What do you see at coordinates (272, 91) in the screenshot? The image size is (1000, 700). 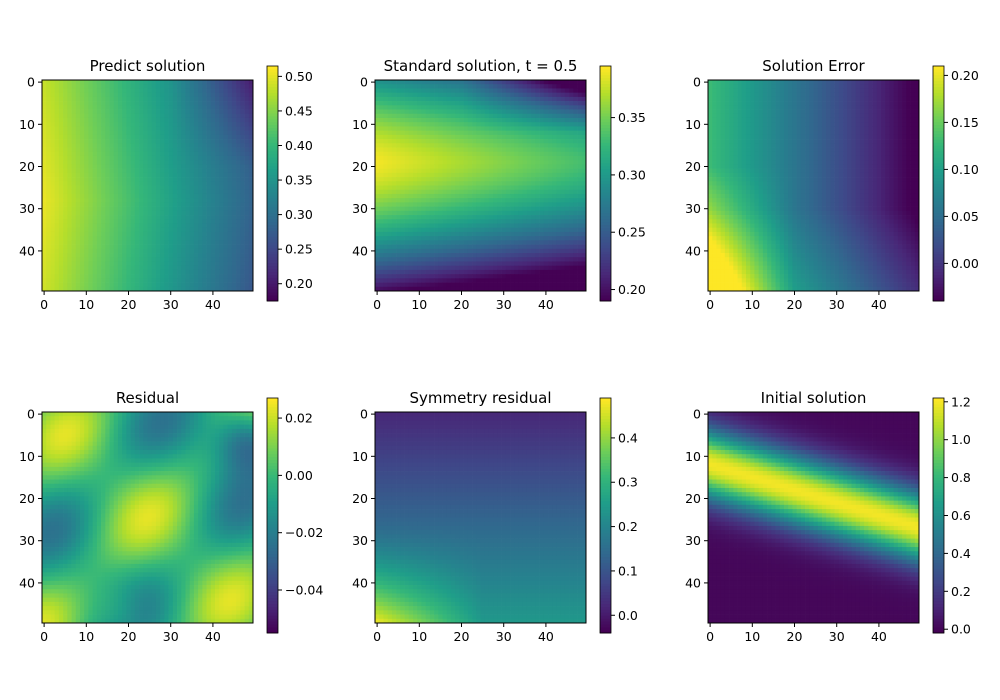 I see `colorbar-segment` at bounding box center [272, 91].